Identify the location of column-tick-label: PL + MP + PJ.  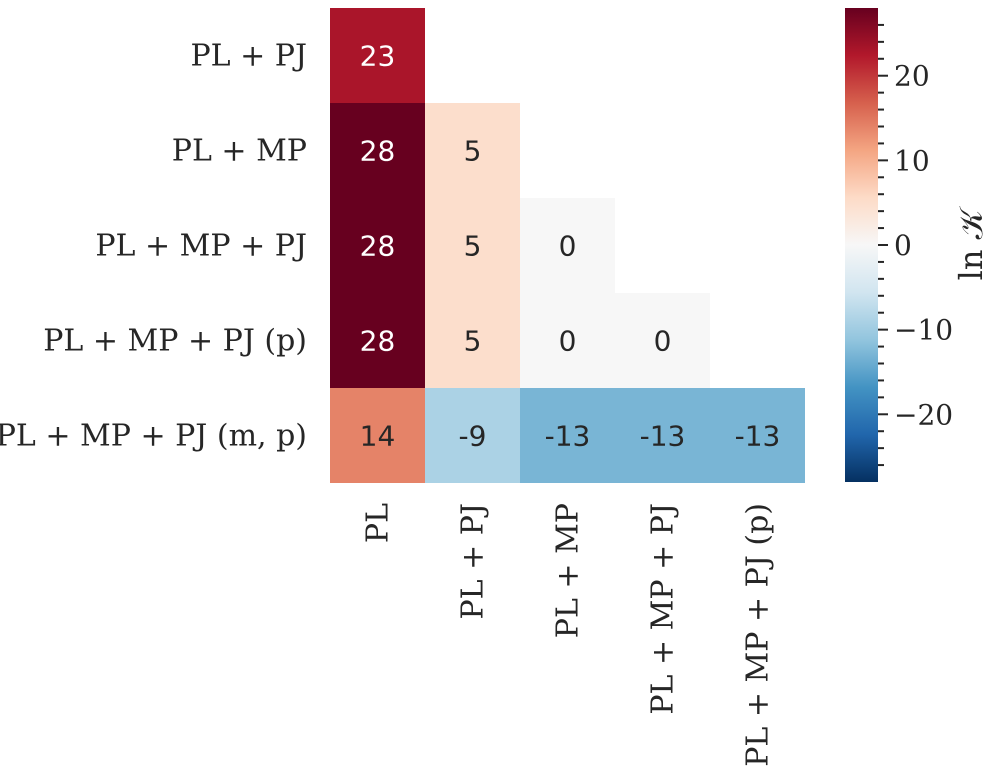
(663, 609).